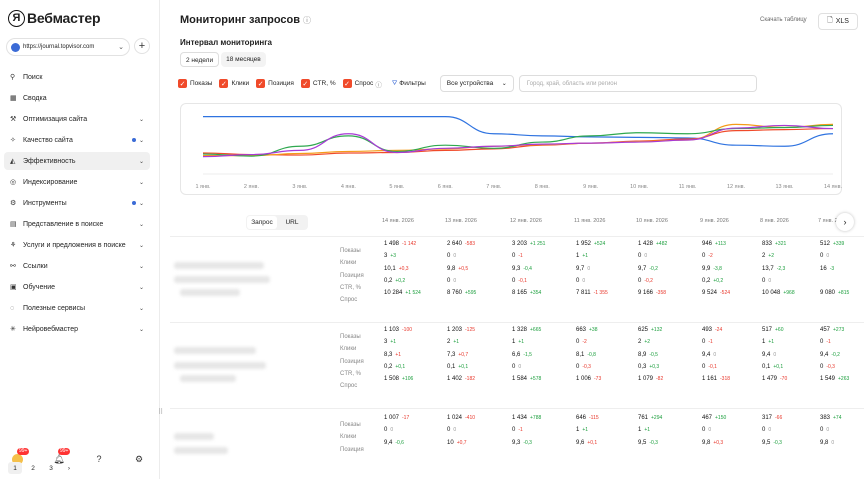 This screenshot has width=864, height=479. I want to click on cell-delta: -318, so click(725, 379).